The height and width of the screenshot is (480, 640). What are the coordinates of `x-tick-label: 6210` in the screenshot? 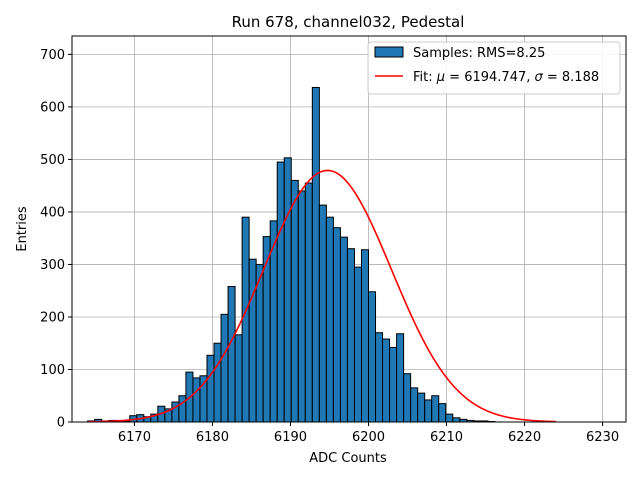 It's located at (446, 437).